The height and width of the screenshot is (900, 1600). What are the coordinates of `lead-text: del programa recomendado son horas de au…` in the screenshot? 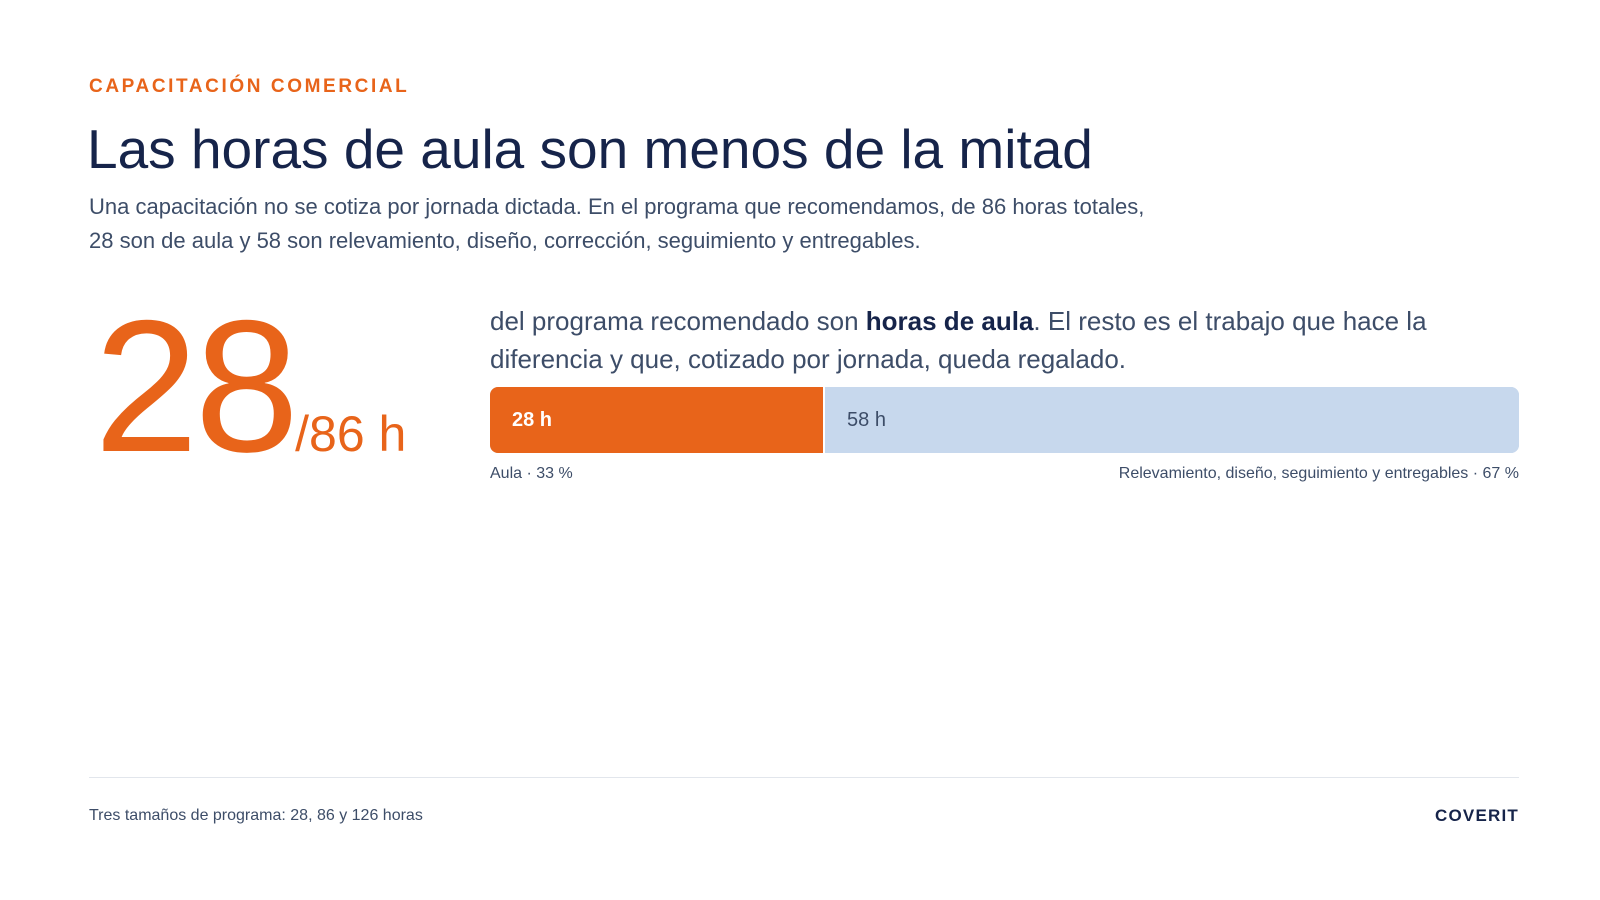 It's located at (1010, 340).